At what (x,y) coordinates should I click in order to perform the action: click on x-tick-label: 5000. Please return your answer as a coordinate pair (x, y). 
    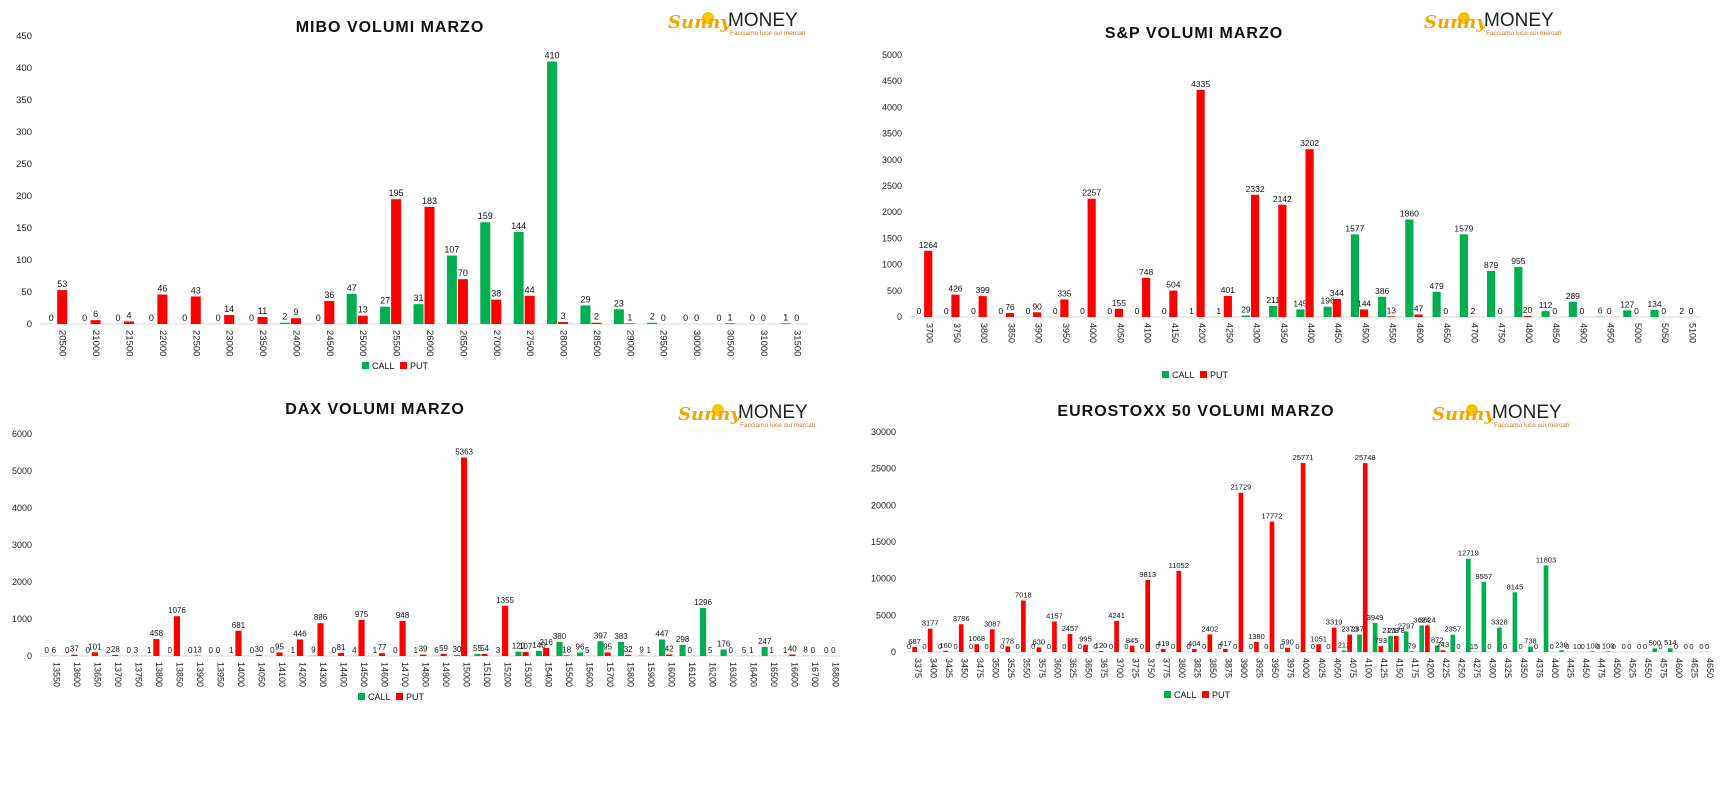
    Looking at the image, I should click on (1638, 333).